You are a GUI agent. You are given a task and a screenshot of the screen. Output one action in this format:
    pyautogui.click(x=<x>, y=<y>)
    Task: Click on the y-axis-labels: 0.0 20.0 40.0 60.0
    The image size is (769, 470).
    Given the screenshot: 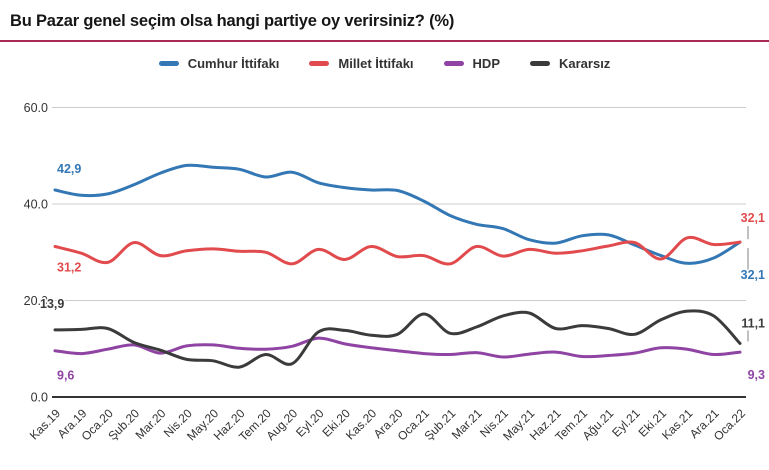 What is the action you would take?
    pyautogui.click(x=36, y=253)
    